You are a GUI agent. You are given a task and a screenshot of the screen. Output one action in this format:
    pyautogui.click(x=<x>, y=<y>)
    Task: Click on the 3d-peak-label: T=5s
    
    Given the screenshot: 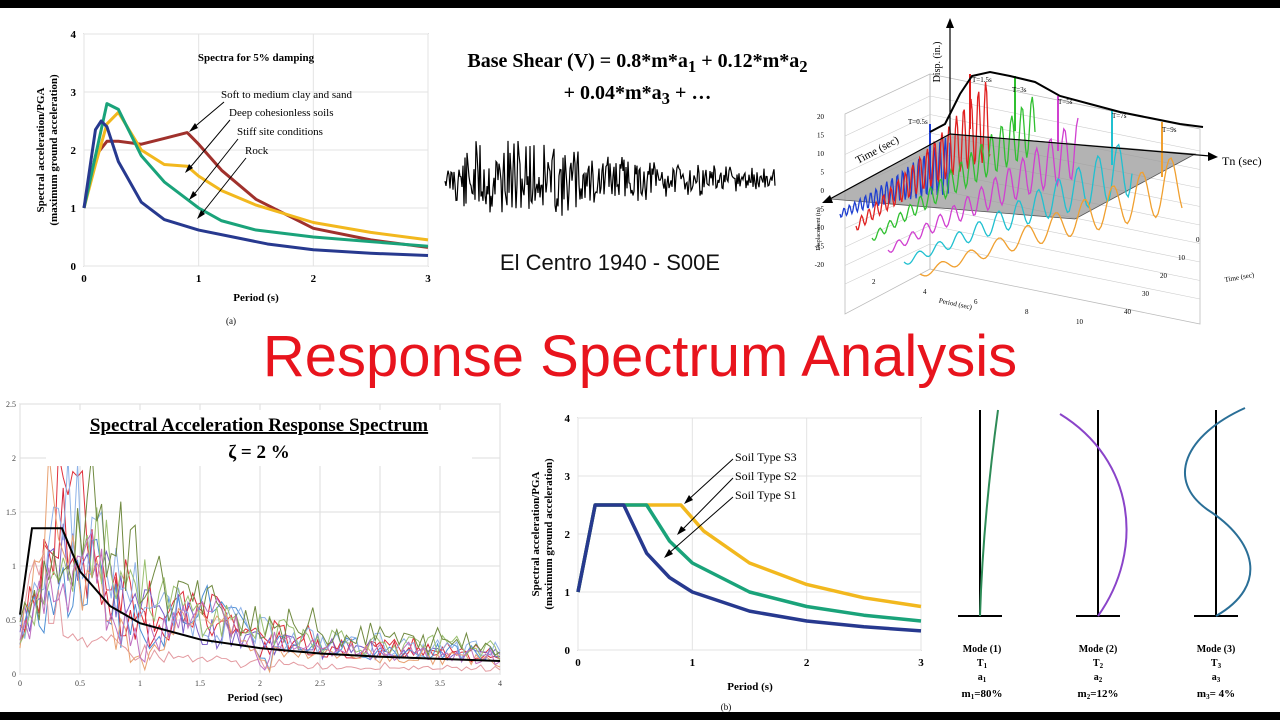 What is the action you would take?
    pyautogui.click(x=1065, y=102)
    